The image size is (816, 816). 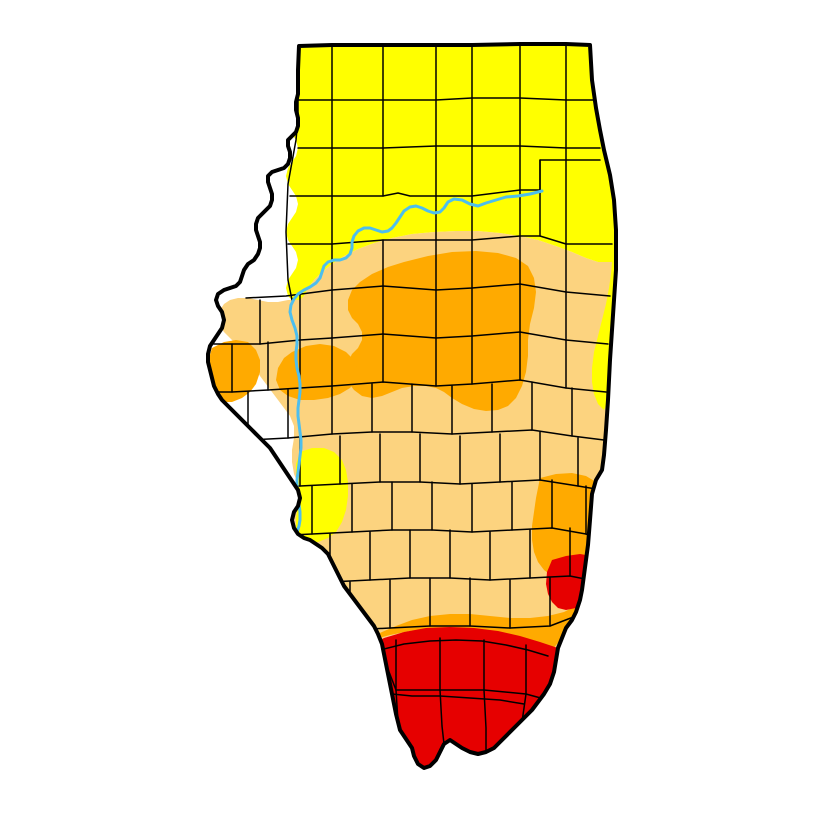 I want to click on region-d2-severe-south-band, so click(x=460, y=627).